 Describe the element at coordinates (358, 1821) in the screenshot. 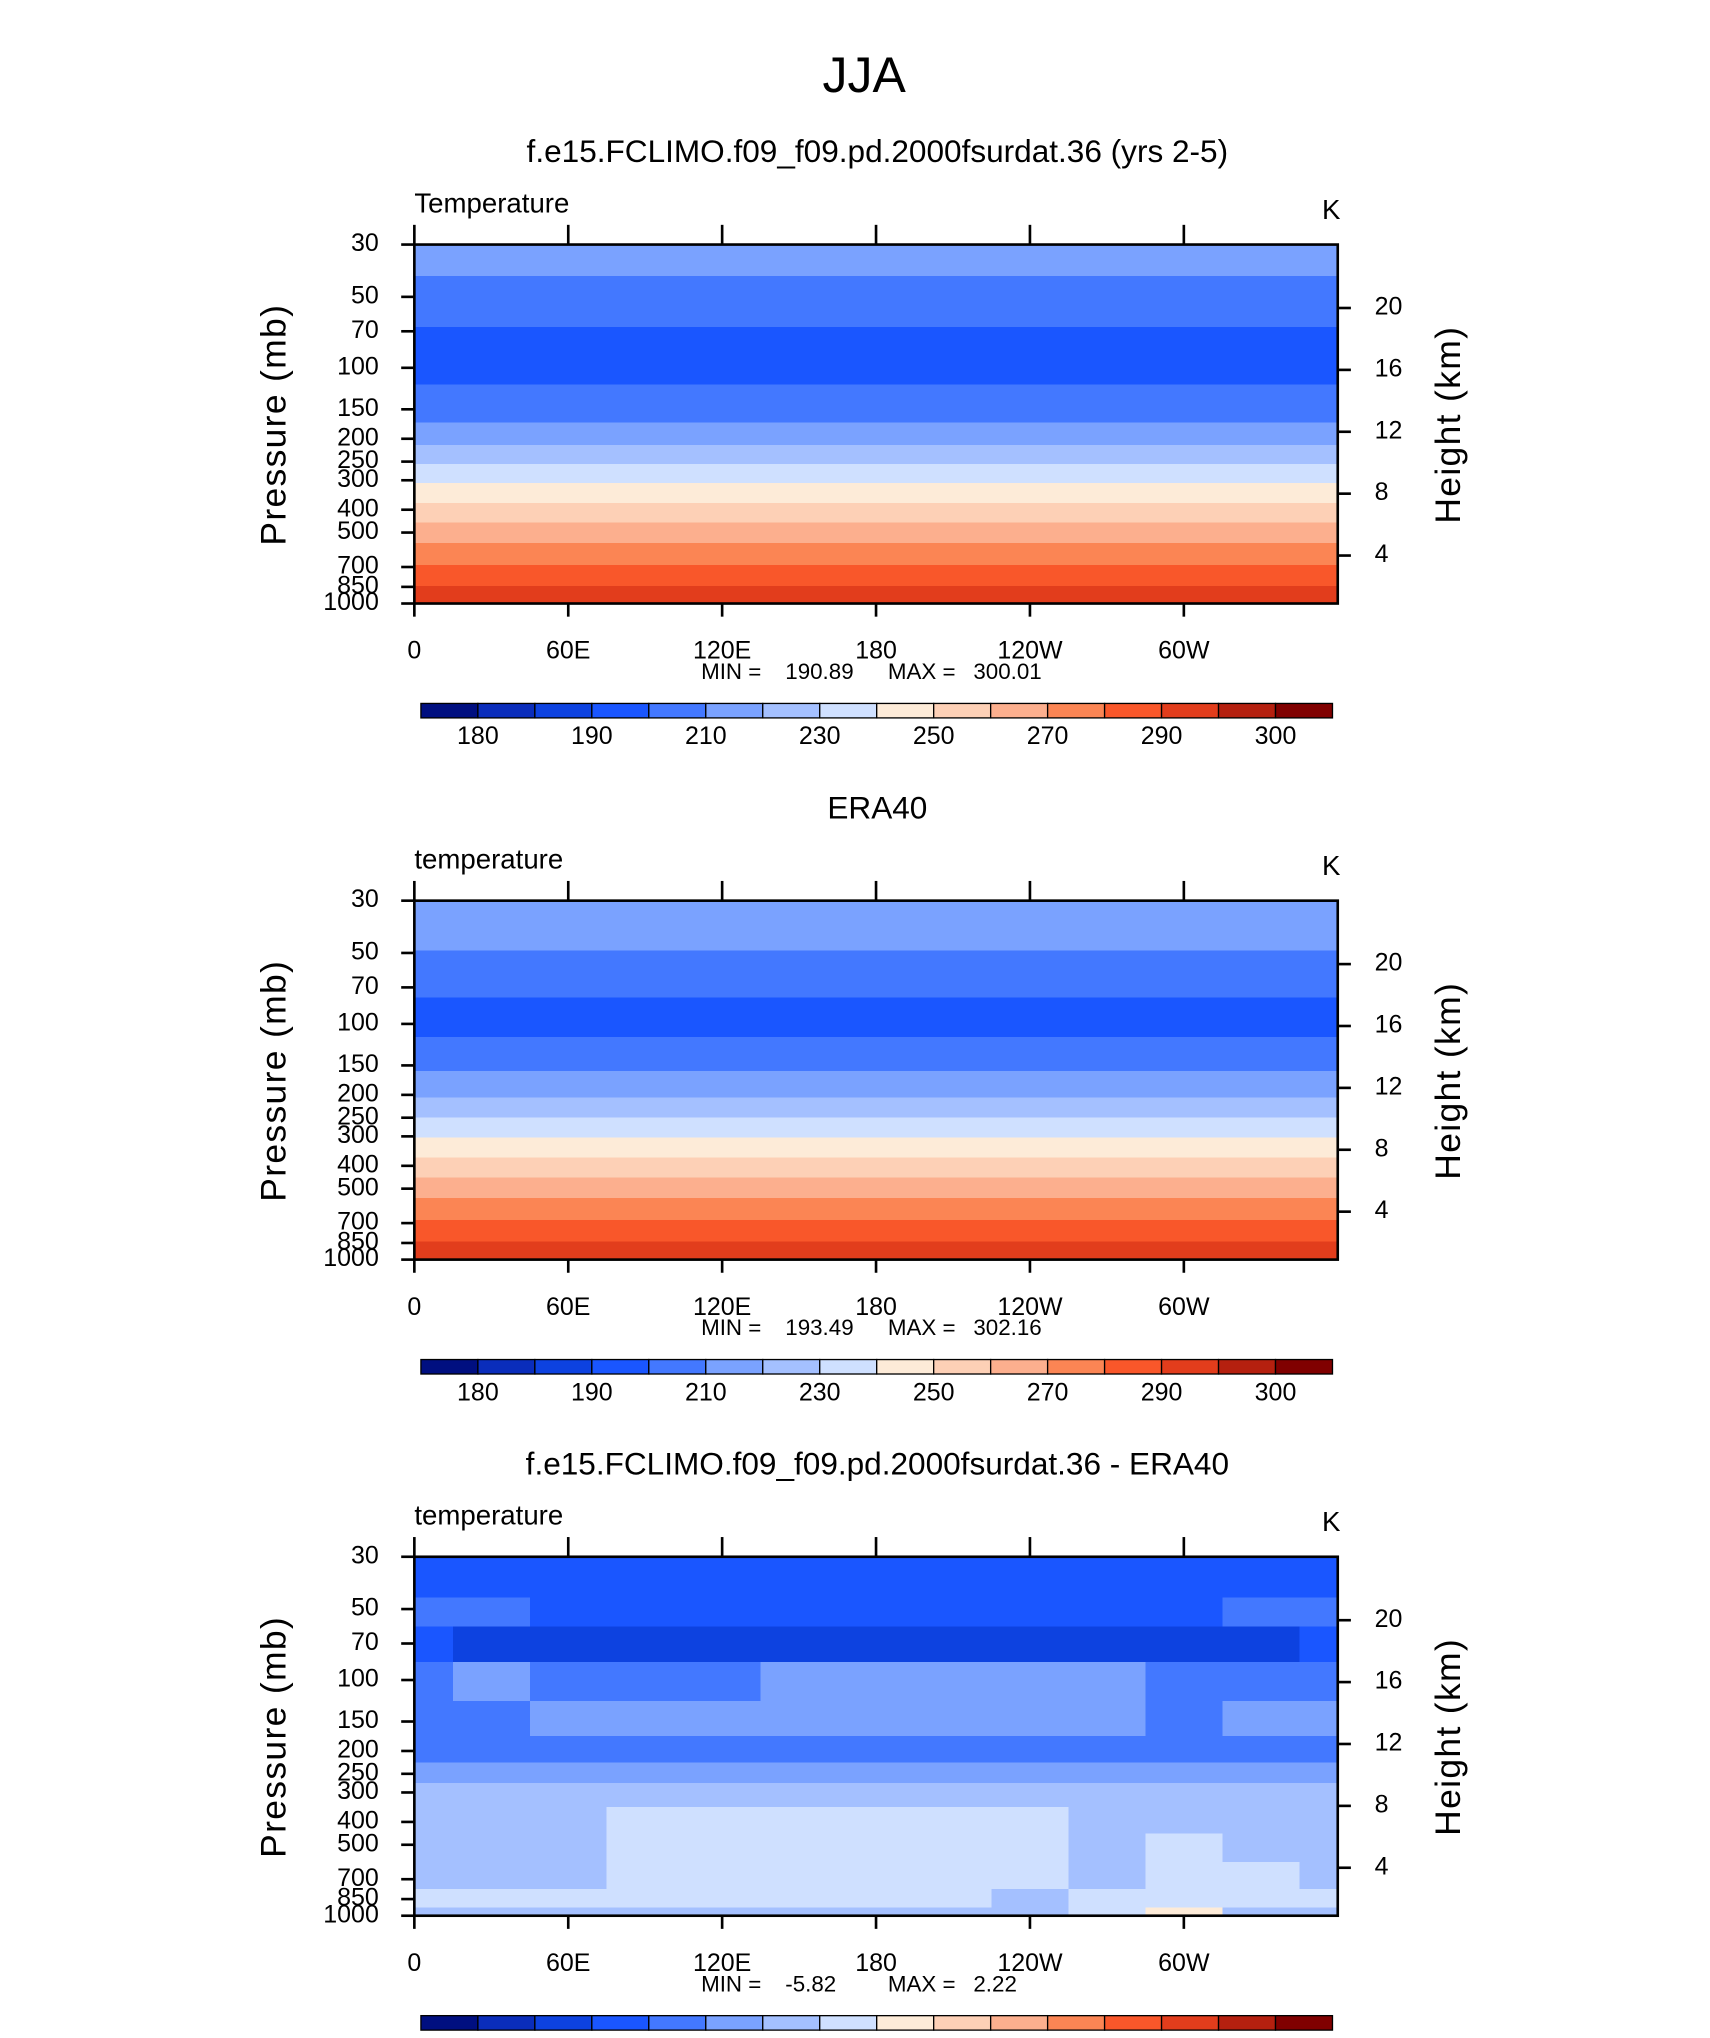

I see `y-tick-label: 400` at that location.